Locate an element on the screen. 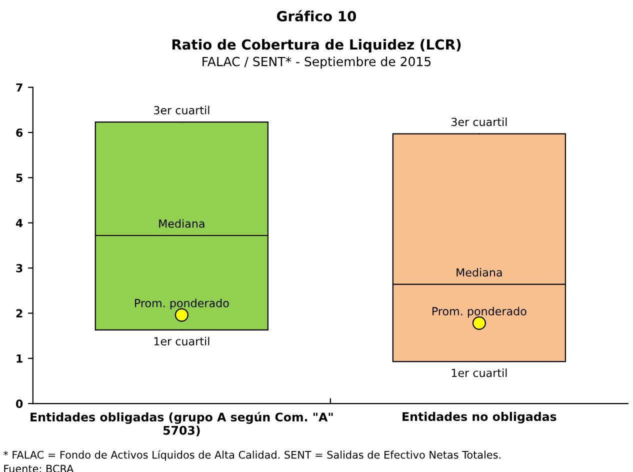 The width and height of the screenshot is (633, 472). y-tick-label: 6 is located at coordinates (19, 132).